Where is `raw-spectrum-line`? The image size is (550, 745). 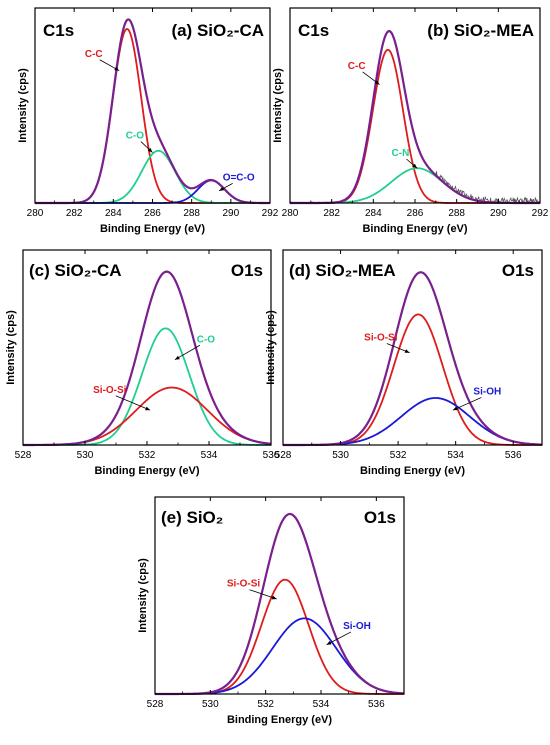
raw-spectrum-line is located at coordinates (415, 117).